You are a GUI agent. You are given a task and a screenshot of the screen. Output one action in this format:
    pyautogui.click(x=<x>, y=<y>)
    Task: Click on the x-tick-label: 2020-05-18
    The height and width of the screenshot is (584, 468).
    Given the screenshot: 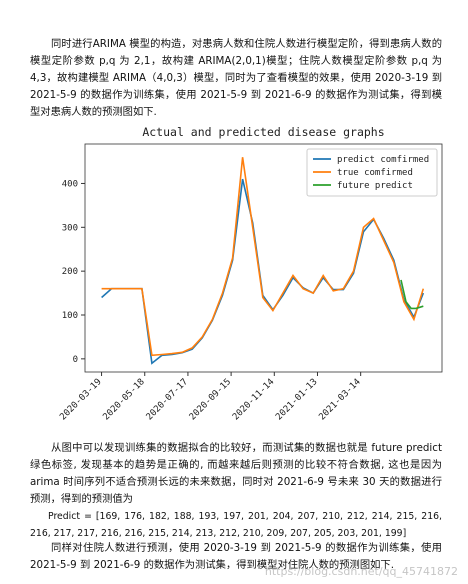 What is the action you would take?
    pyautogui.click(x=123, y=399)
    